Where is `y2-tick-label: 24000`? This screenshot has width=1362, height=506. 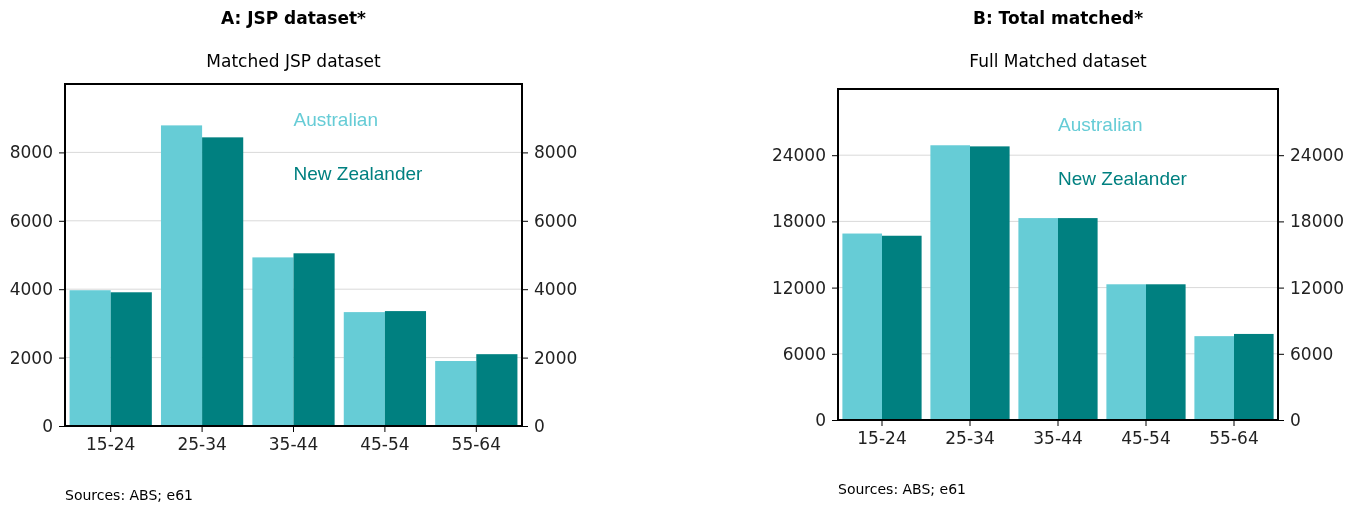
y2-tick-label: 24000 is located at coordinates (1317, 155).